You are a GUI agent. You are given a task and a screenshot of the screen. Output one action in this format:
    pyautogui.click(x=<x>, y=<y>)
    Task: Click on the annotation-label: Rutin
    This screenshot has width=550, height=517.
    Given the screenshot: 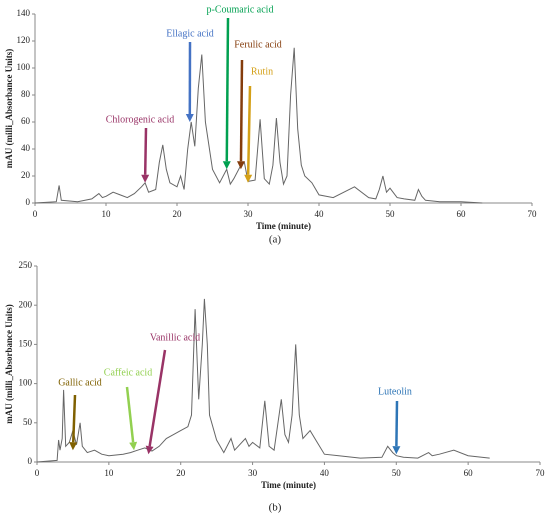 What is the action you would take?
    pyautogui.click(x=262, y=71)
    